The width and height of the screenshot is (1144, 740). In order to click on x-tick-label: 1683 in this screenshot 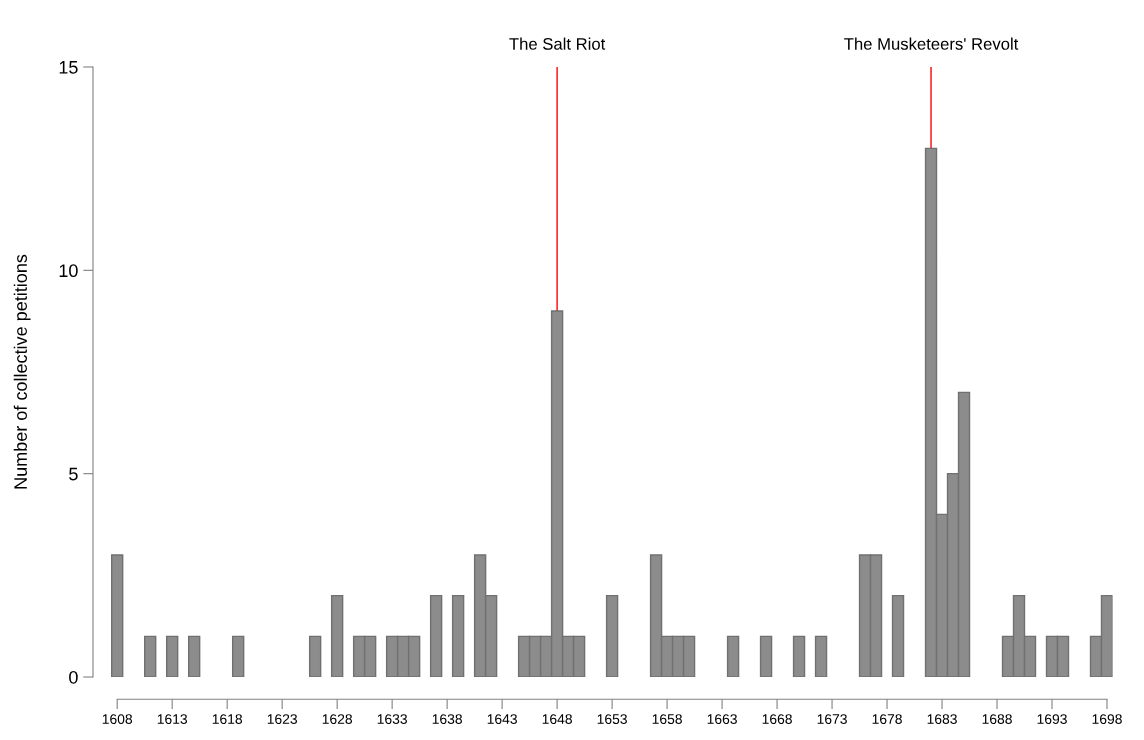, I will do `click(942, 719)`.